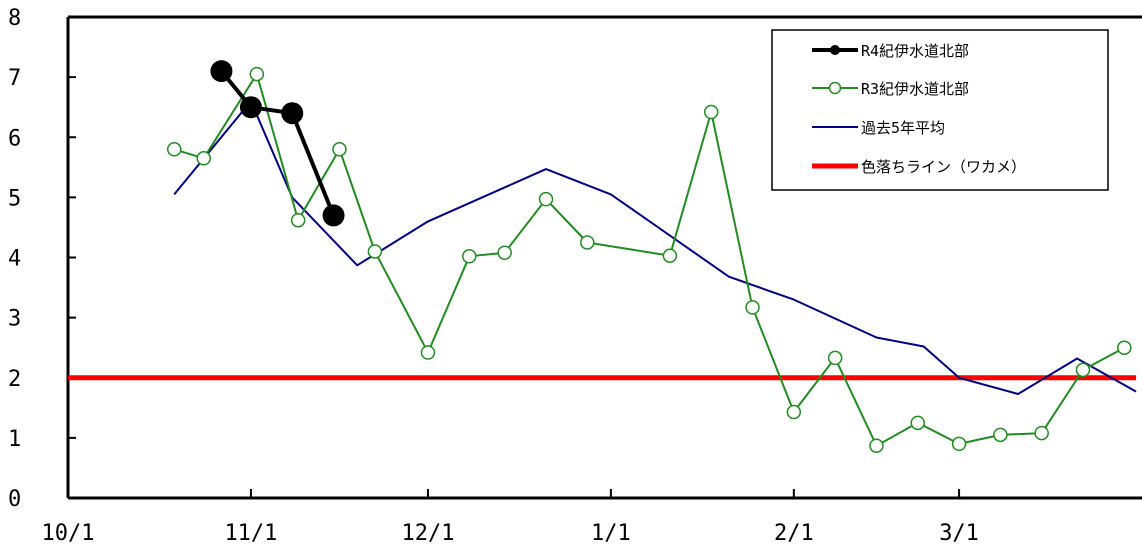  I want to click on y-tick-label: 0, so click(14, 499).